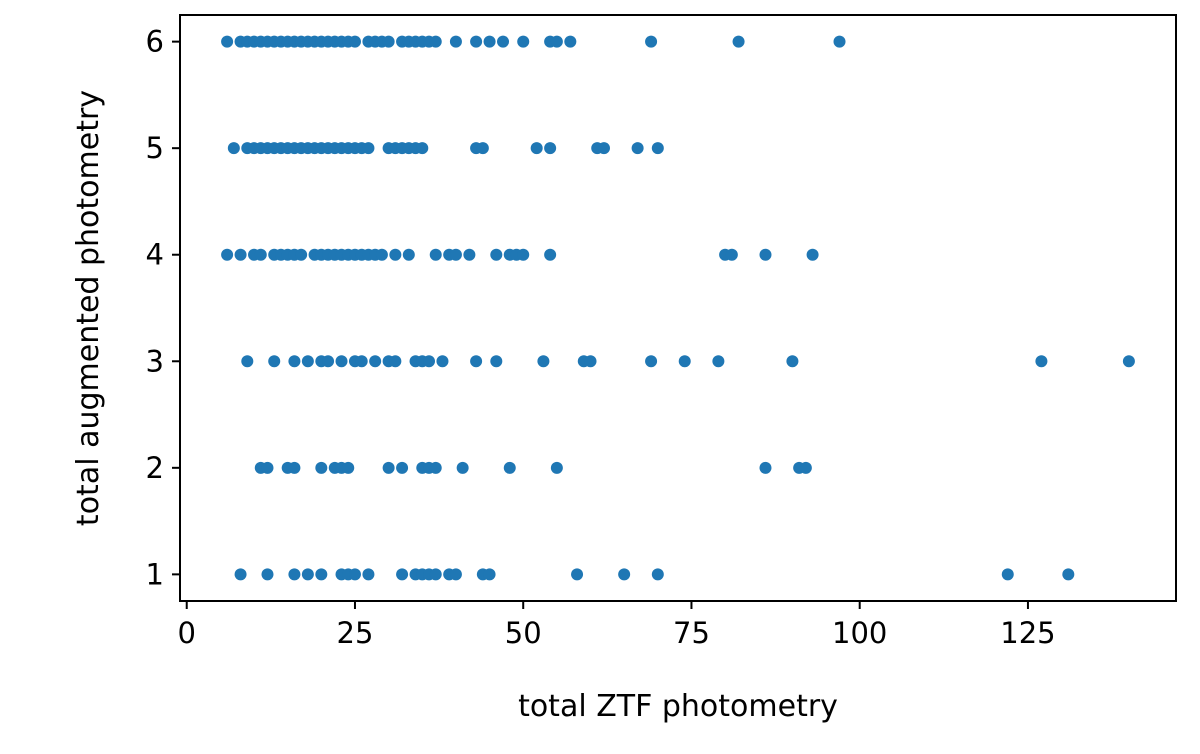 This screenshot has width=1200, height=754. What do you see at coordinates (163, 308) in the screenshot?
I see `y-axis-ticks: 1 2 3 4 5 6` at bounding box center [163, 308].